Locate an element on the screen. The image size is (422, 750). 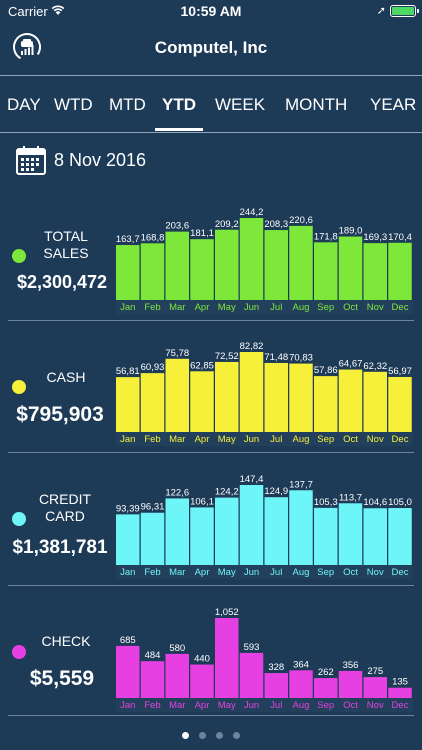
bar-cash-dec is located at coordinates (400, 404).